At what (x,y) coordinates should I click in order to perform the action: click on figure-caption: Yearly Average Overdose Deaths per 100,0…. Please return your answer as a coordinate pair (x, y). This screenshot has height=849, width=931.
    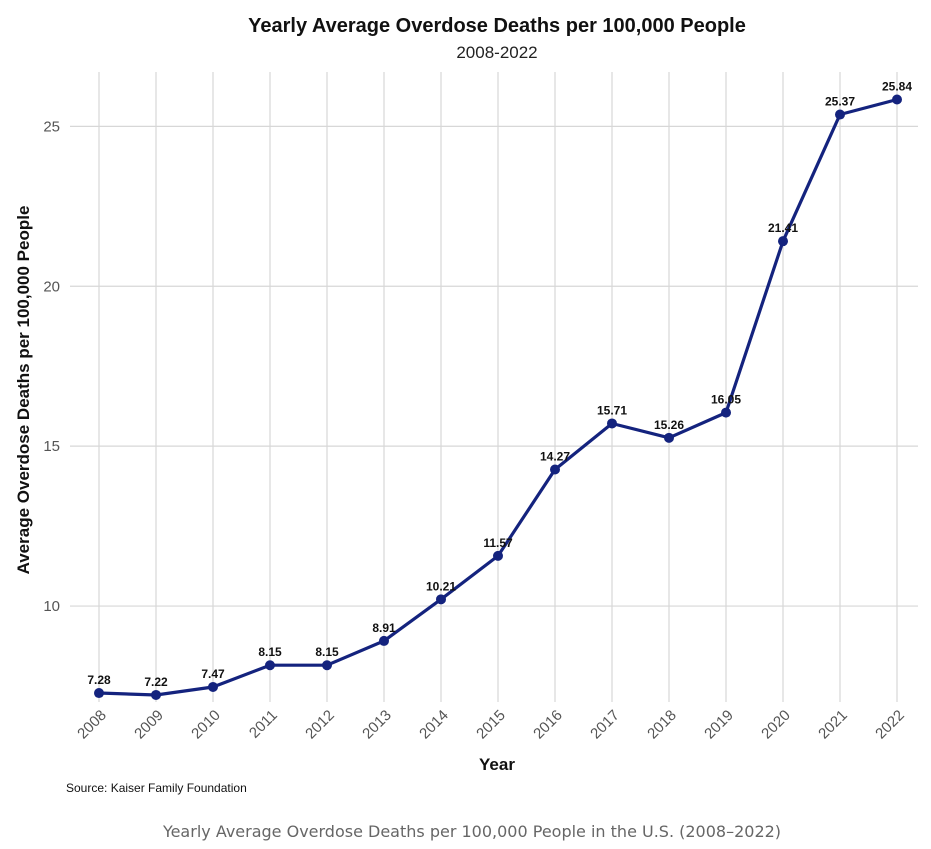
    Looking at the image, I should click on (471, 831).